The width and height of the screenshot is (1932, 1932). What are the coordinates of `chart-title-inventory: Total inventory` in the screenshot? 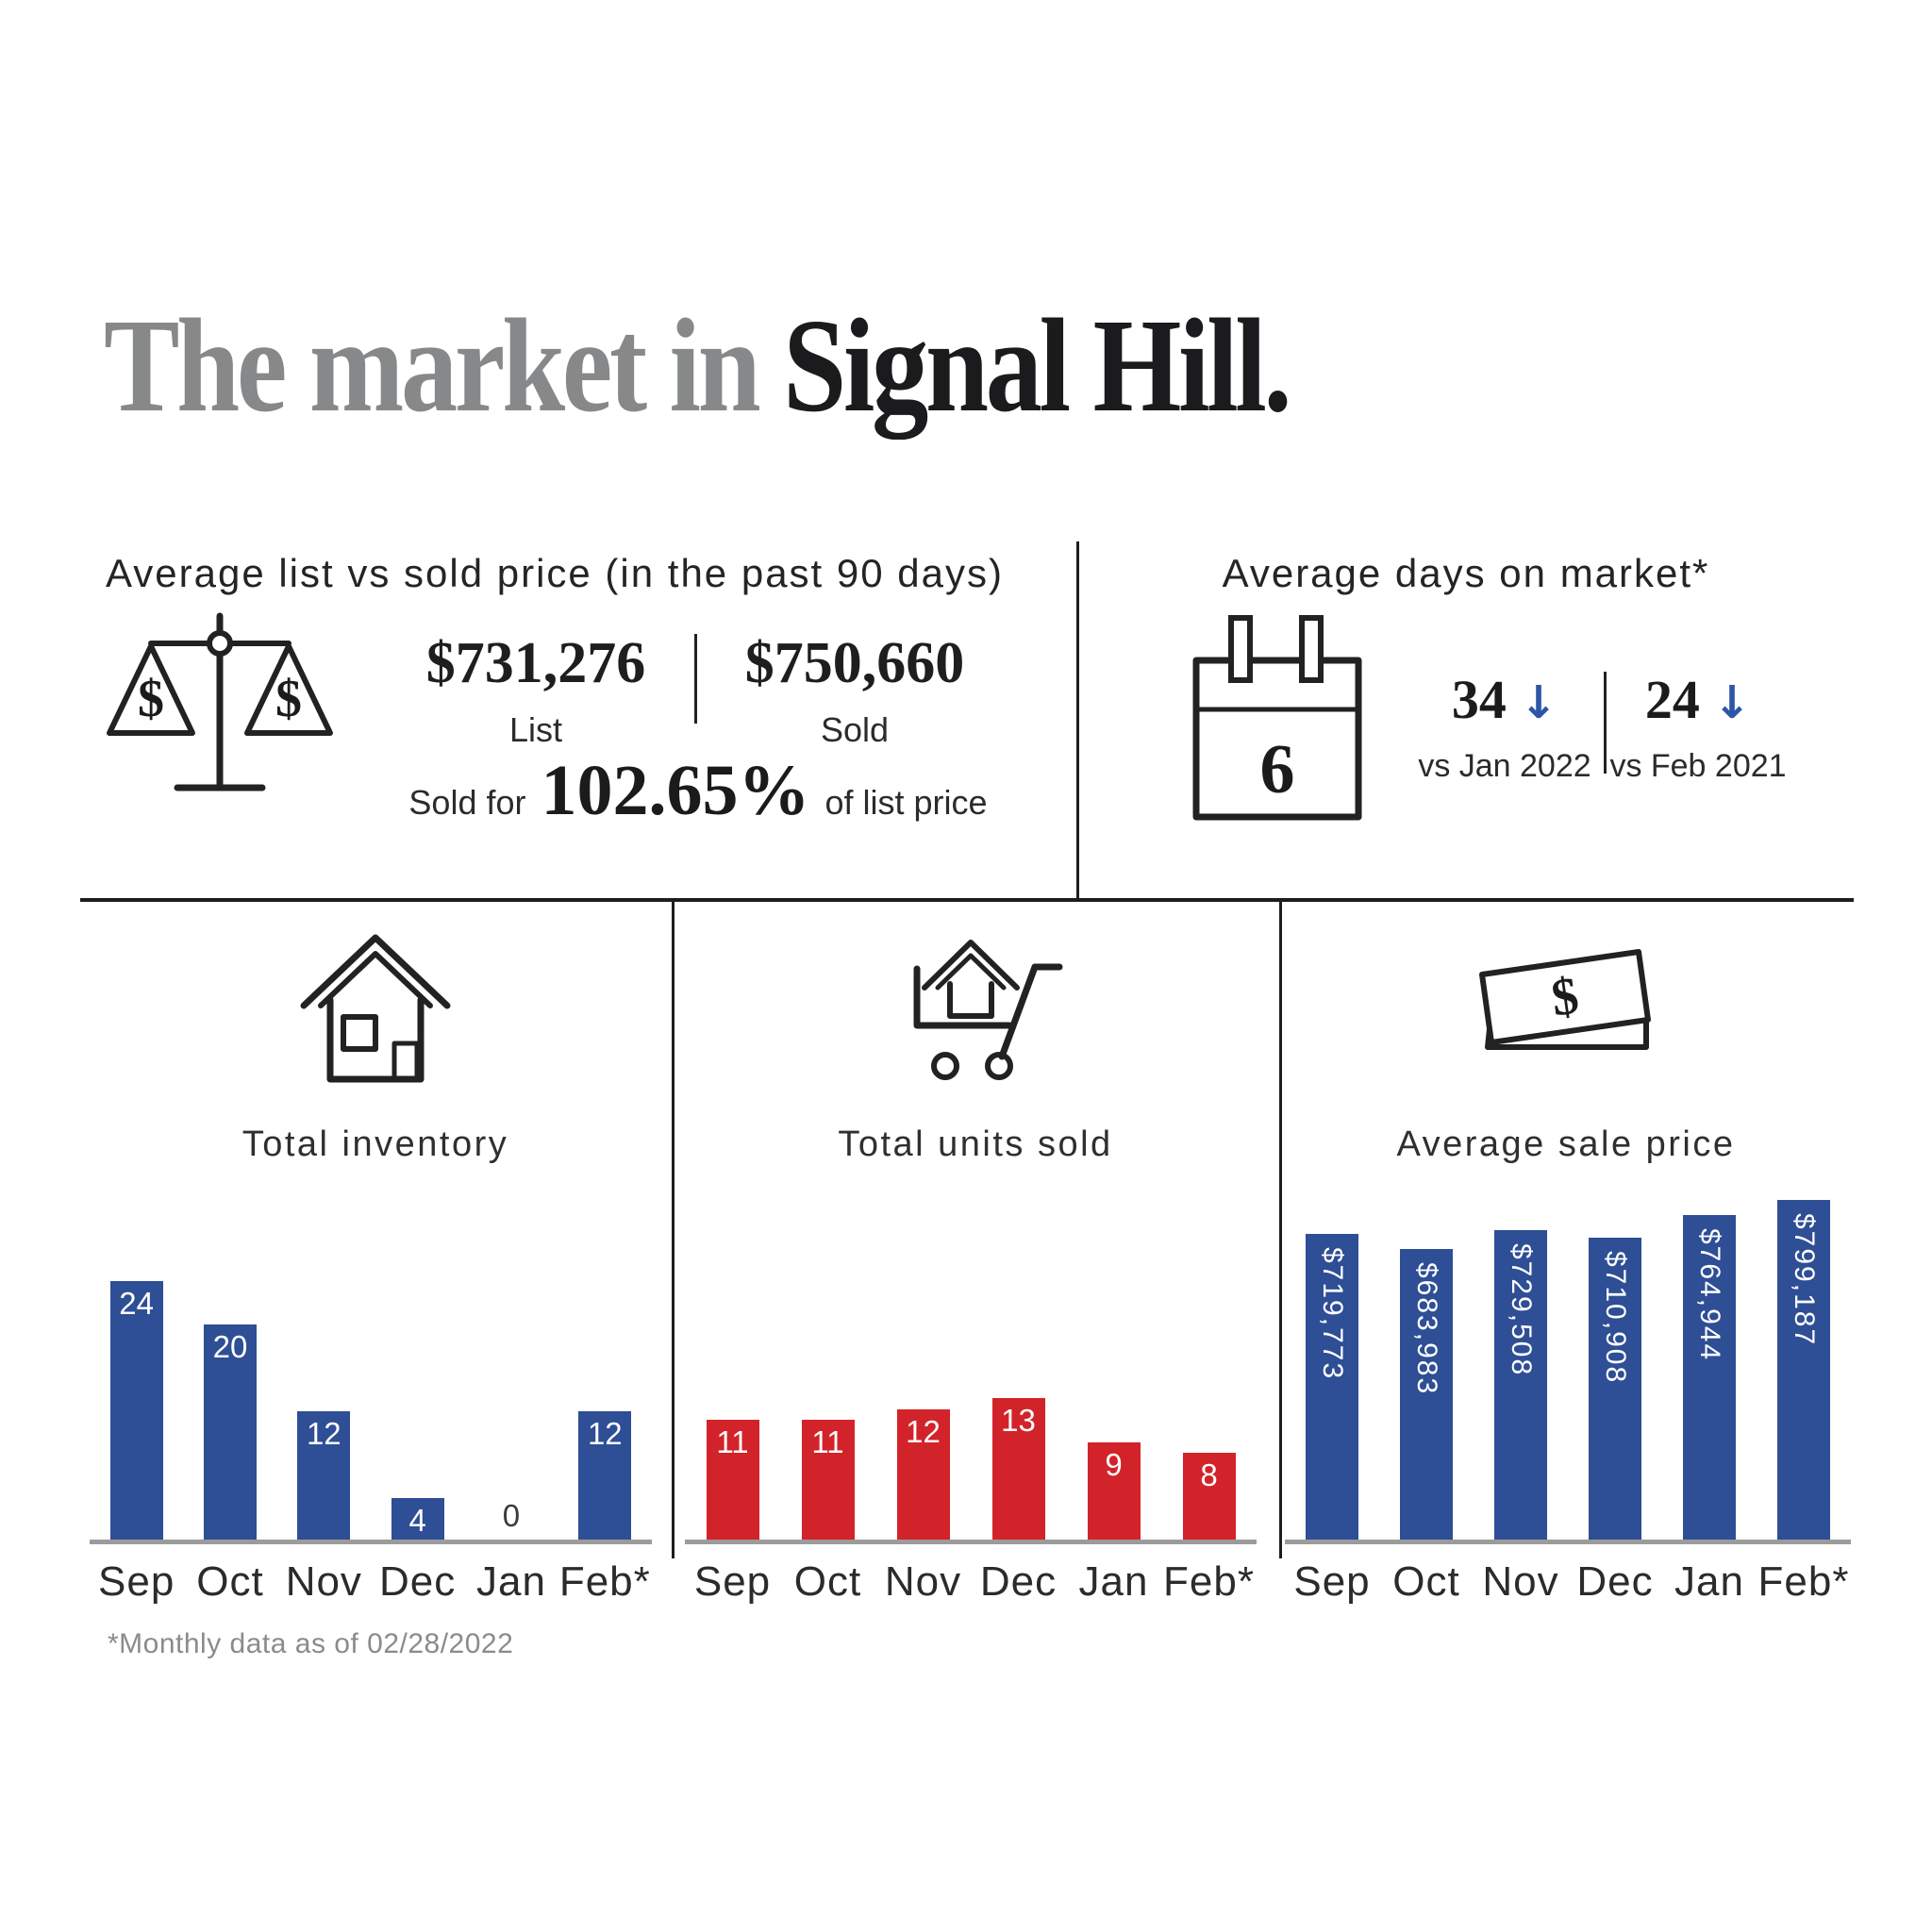 It's located at (375, 1144).